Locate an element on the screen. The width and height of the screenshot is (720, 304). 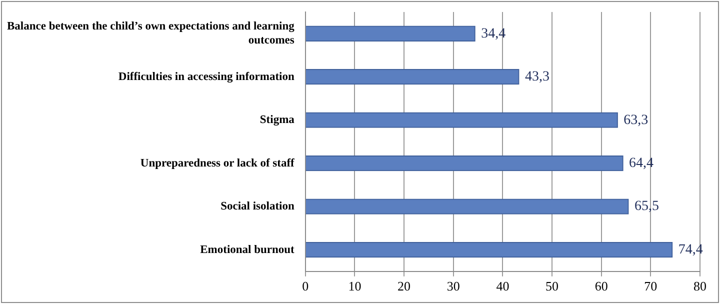
x-tick-label: 80 is located at coordinates (700, 286).